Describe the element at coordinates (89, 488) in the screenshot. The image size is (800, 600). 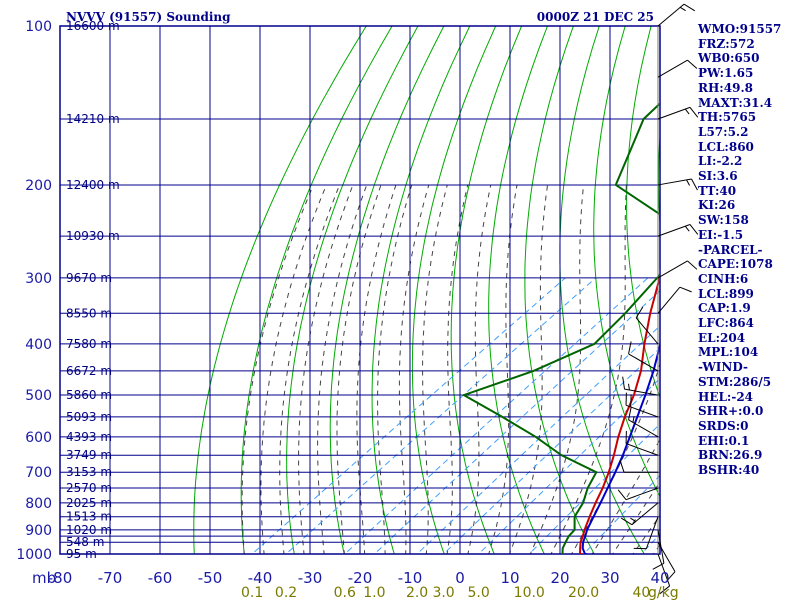
I see `height-label: 2570 m` at that location.